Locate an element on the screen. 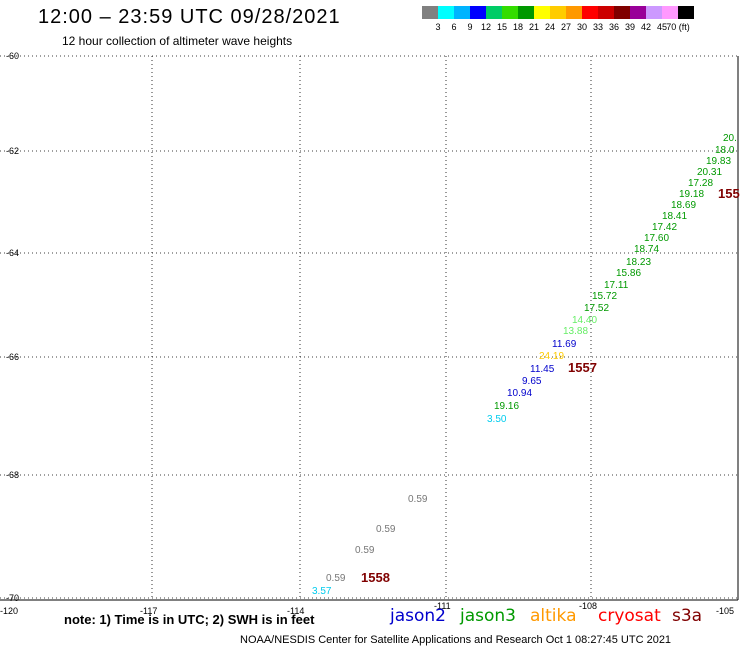 This screenshot has height=650, width=740. colorbar-label: 33 is located at coordinates (598, 27).